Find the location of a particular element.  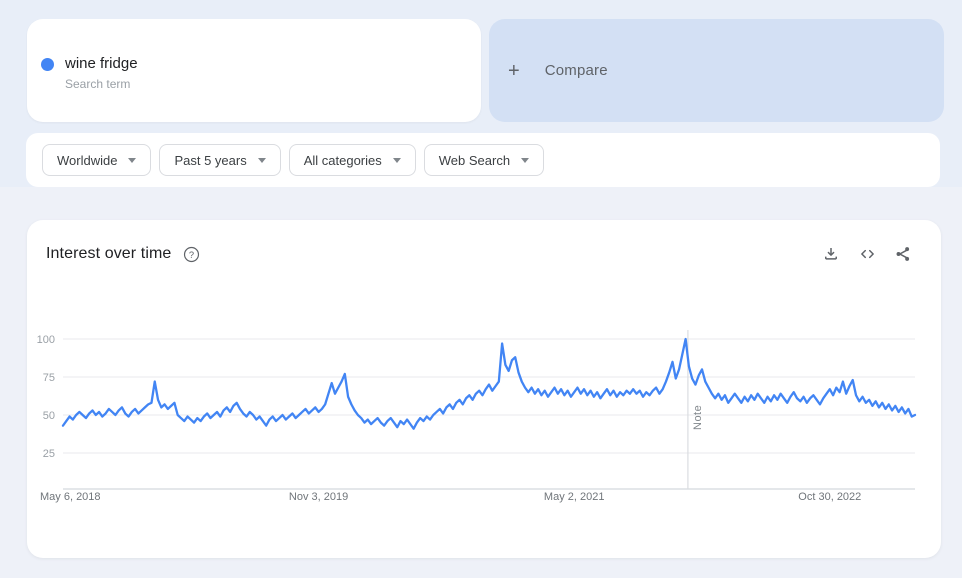

x-tick-label: May 2, 2021 is located at coordinates (574, 497).